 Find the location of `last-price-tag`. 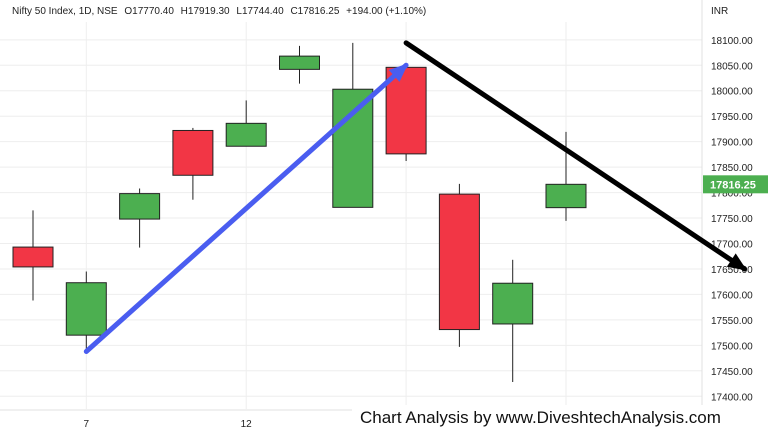

last-price-tag is located at coordinates (735, 184).